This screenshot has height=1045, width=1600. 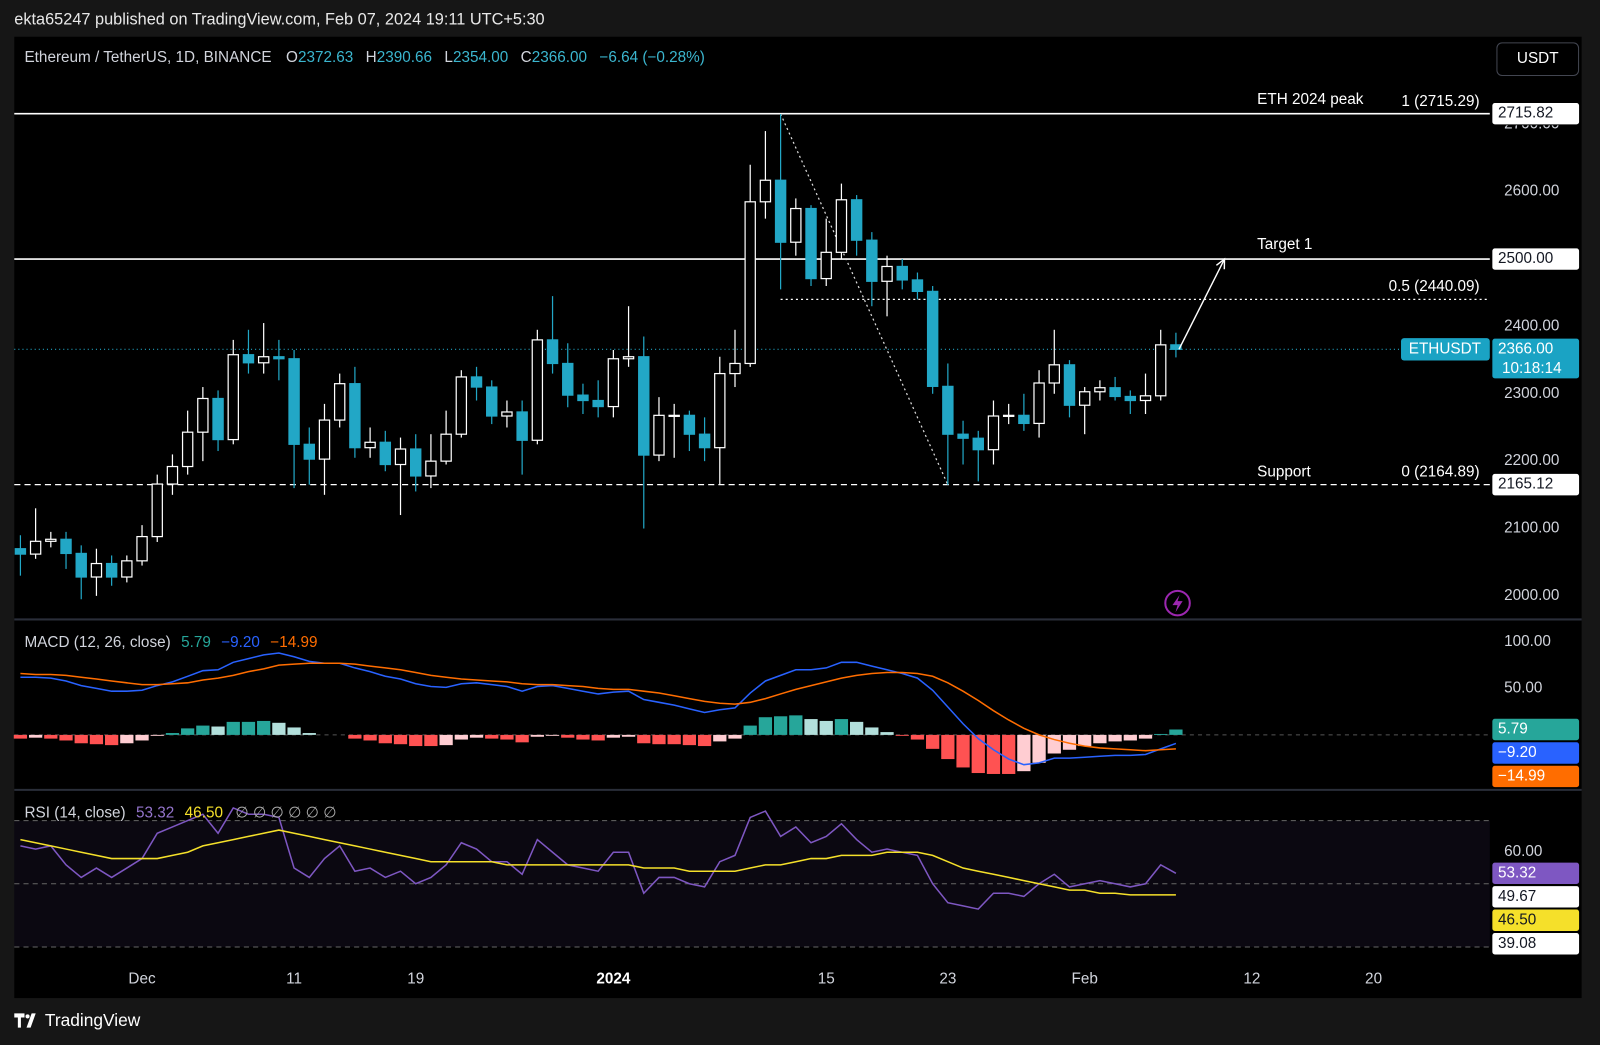 What do you see at coordinates (1531, 595) in the screenshot?
I see `y-tick-label: 2000.00` at bounding box center [1531, 595].